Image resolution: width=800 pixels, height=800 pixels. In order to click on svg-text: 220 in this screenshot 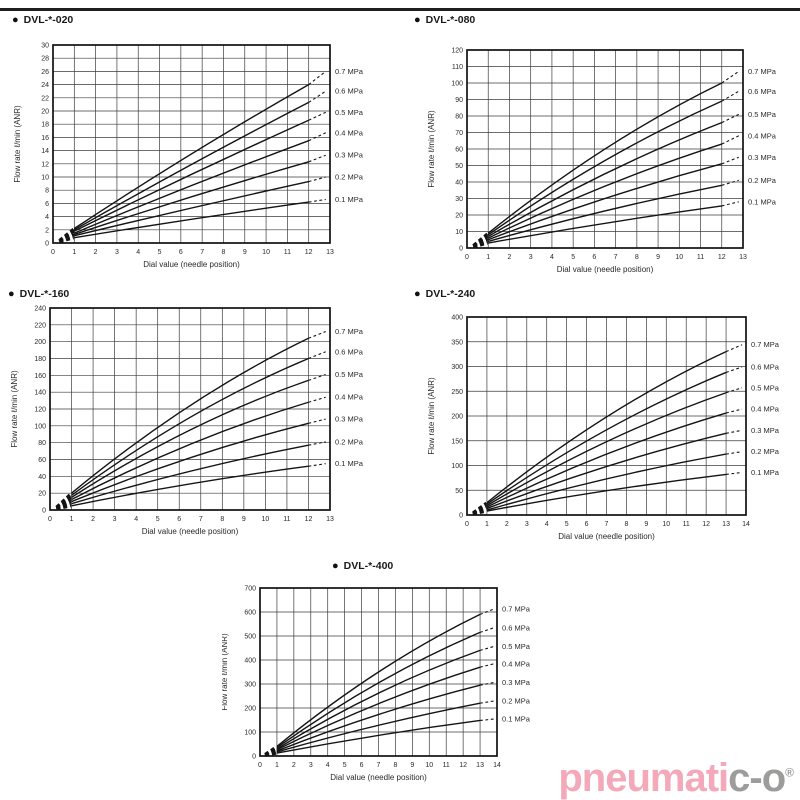, I will do `click(40, 325)`.